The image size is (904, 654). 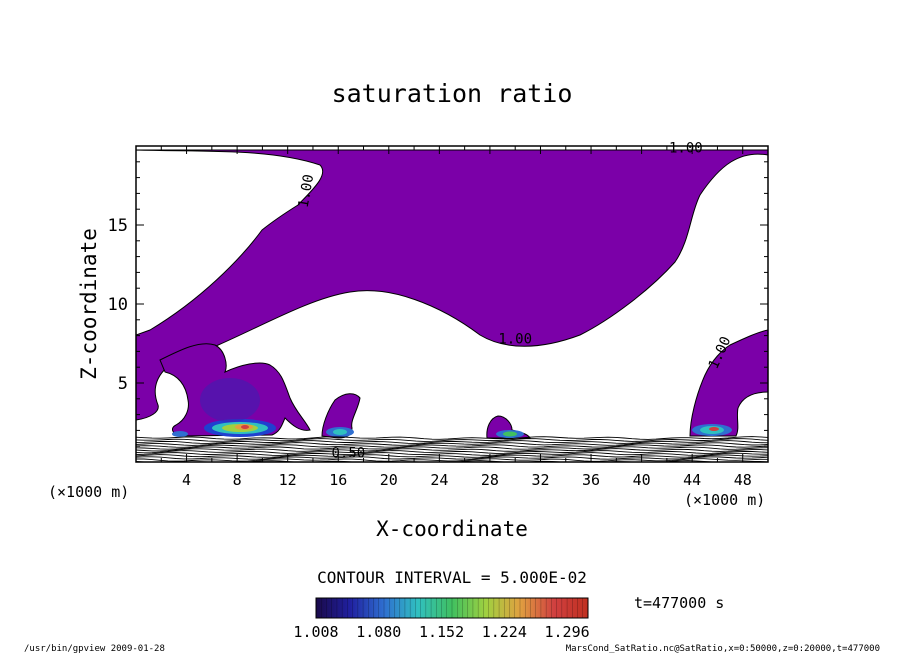 What do you see at coordinates (540, 480) in the screenshot?
I see `x-tick-label: 32` at bounding box center [540, 480].